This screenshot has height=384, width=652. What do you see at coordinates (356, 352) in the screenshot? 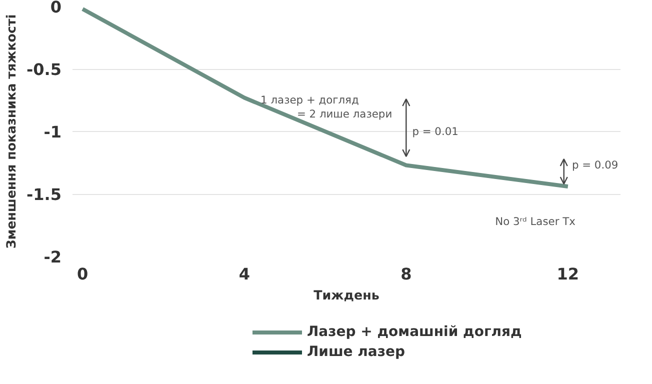
I see `legend-label: Лише лазер` at bounding box center [356, 352].